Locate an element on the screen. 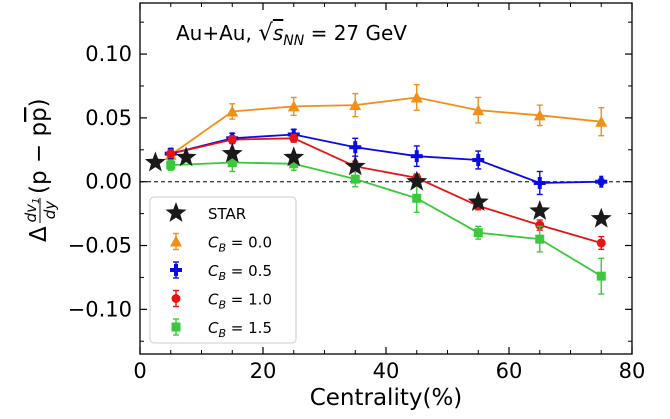 The height and width of the screenshot is (419, 670). y-axis-label: Δ dv1 dy (p − pp) is located at coordinates (40, 170).